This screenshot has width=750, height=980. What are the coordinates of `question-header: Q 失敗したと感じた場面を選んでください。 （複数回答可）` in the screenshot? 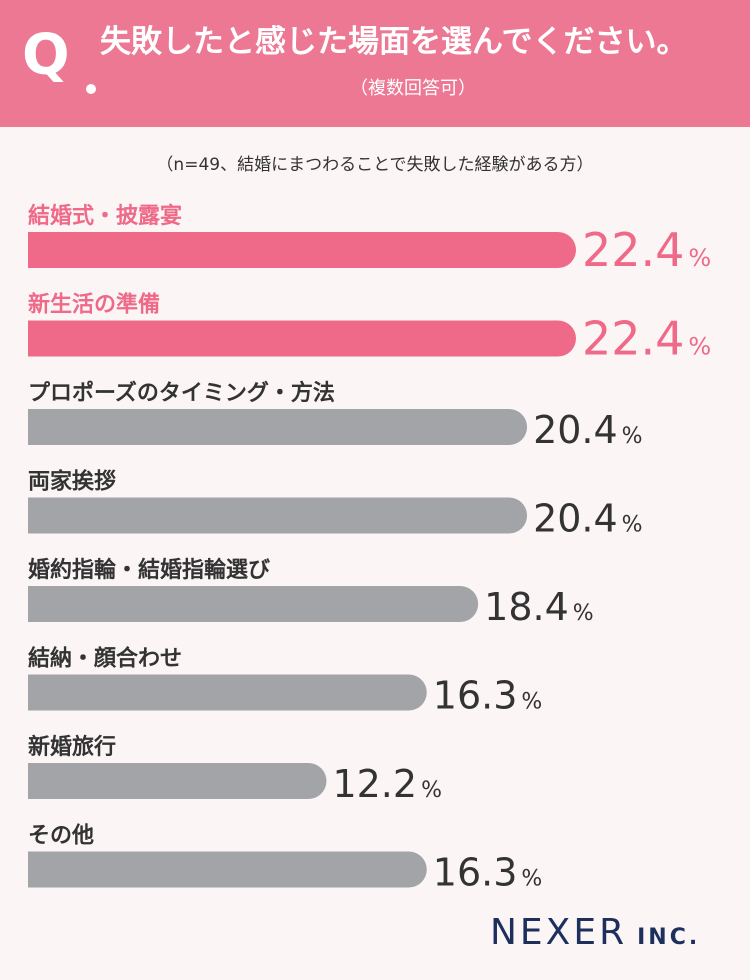 It's located at (375, 63).